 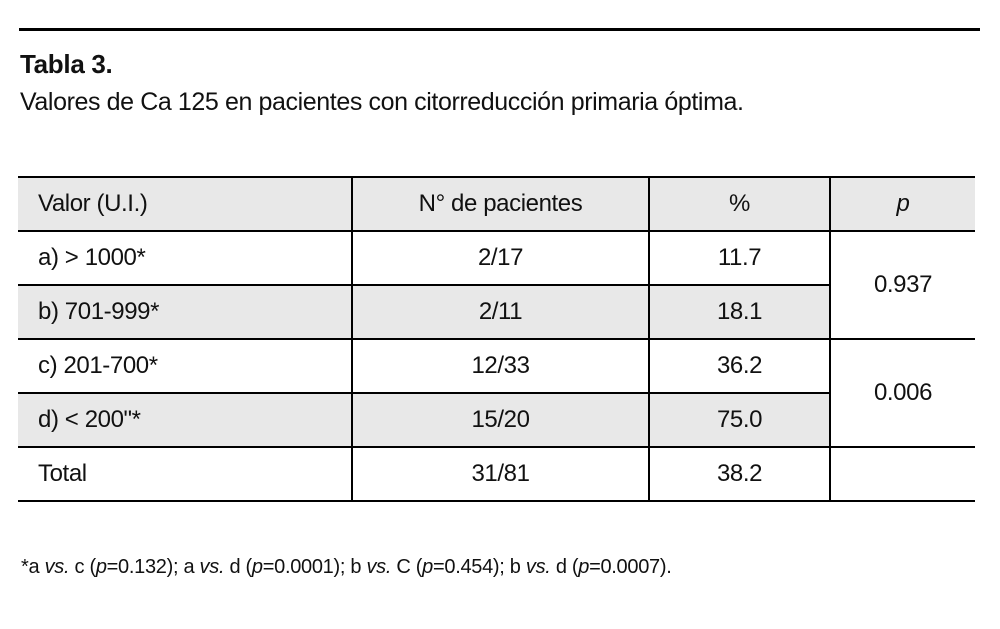 What do you see at coordinates (739, 366) in the screenshot?
I see `cell-percent-c: 36.2` at bounding box center [739, 366].